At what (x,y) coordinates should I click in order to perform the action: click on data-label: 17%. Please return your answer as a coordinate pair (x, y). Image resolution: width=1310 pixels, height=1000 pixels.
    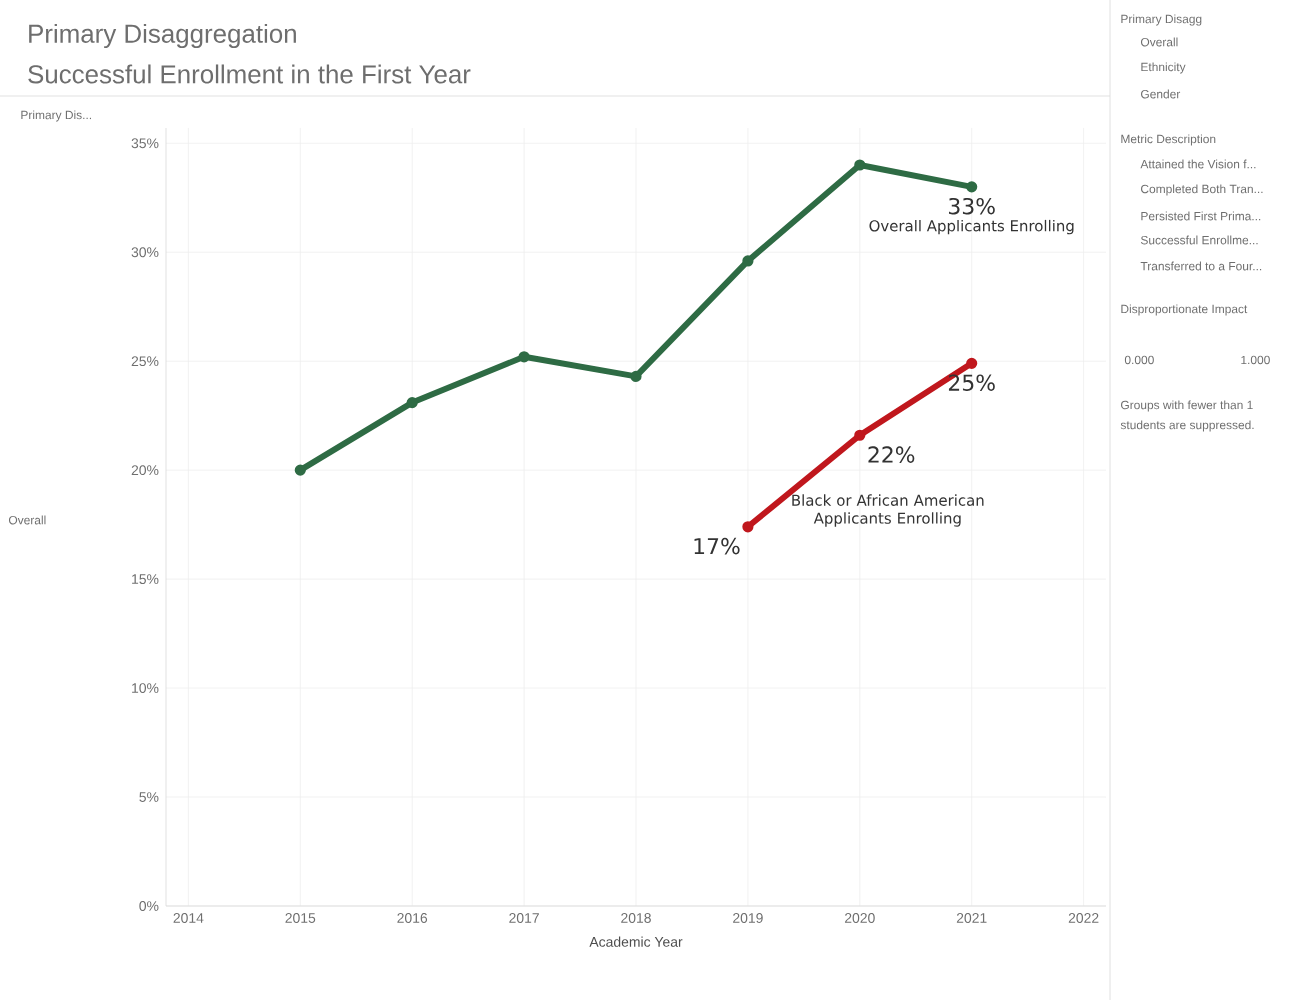
    Looking at the image, I should click on (717, 546).